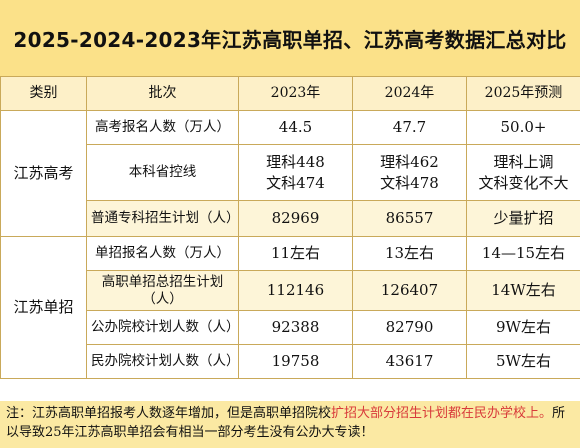  Describe the element at coordinates (409, 127) in the screenshot. I see `cell-2024: 47.7` at that location.